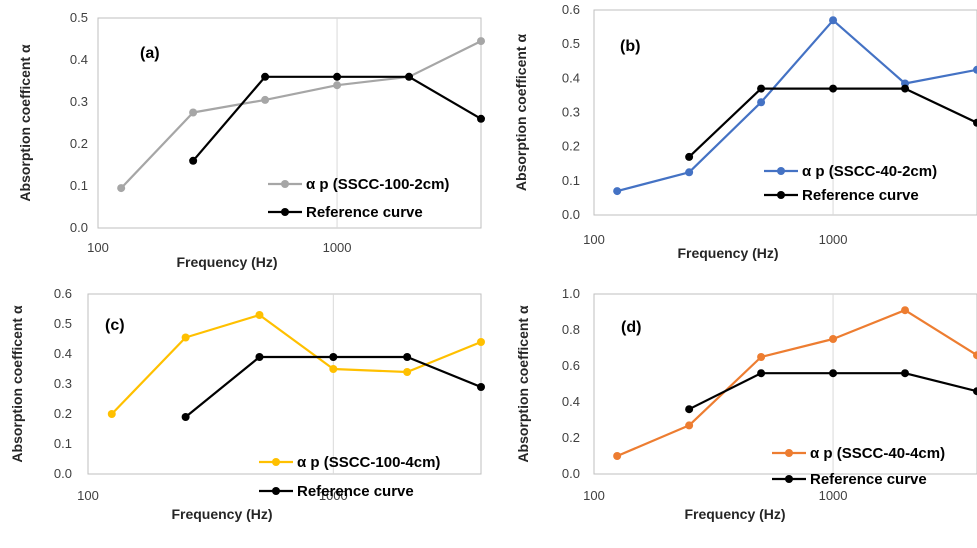 The height and width of the screenshot is (548, 977). I want to click on y-tick-label: 0.8, so click(571, 329).